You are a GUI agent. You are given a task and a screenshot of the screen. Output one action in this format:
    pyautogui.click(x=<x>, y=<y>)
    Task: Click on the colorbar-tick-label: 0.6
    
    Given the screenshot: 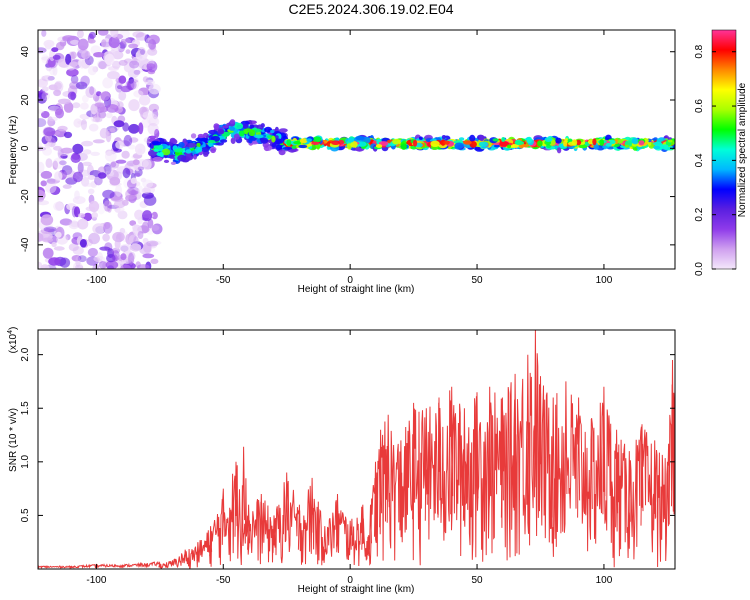 What is the action you would take?
    pyautogui.click(x=699, y=106)
    